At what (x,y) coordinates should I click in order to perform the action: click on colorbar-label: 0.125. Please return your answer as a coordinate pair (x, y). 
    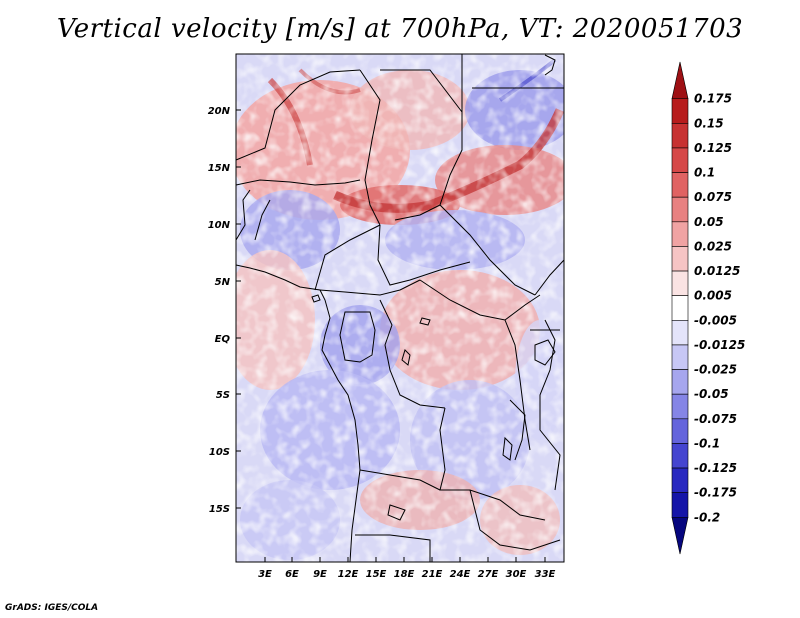
    Looking at the image, I should click on (713, 148).